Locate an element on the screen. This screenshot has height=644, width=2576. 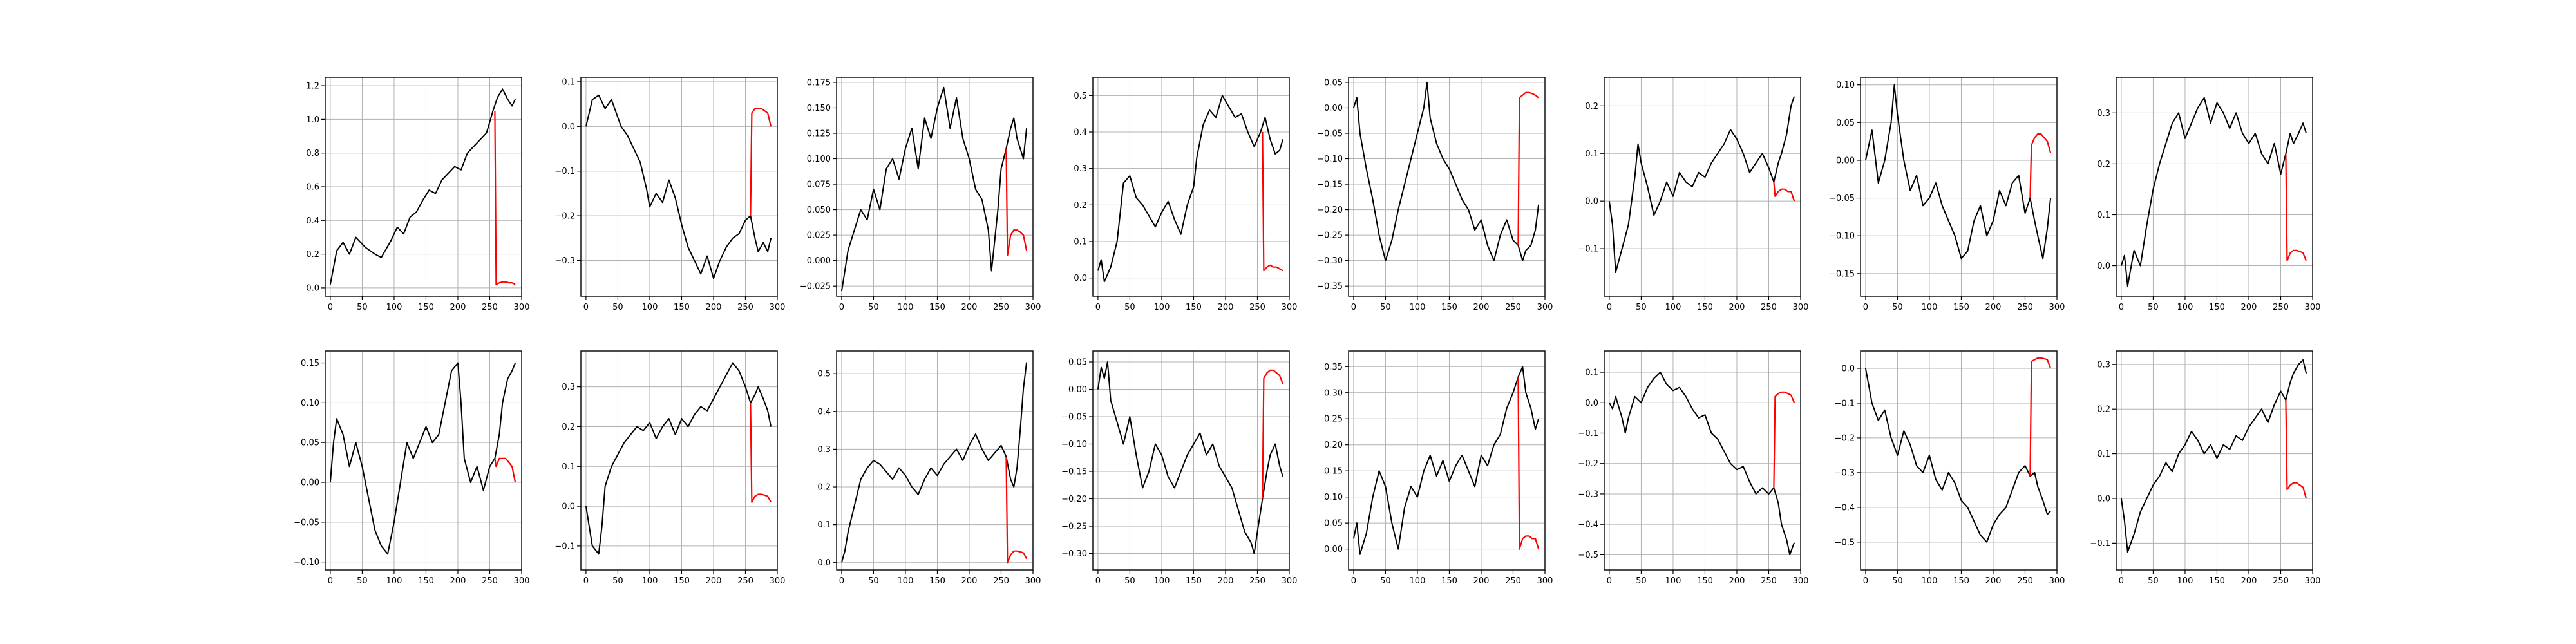
y-tick-label: 0.050 is located at coordinates (819, 210).